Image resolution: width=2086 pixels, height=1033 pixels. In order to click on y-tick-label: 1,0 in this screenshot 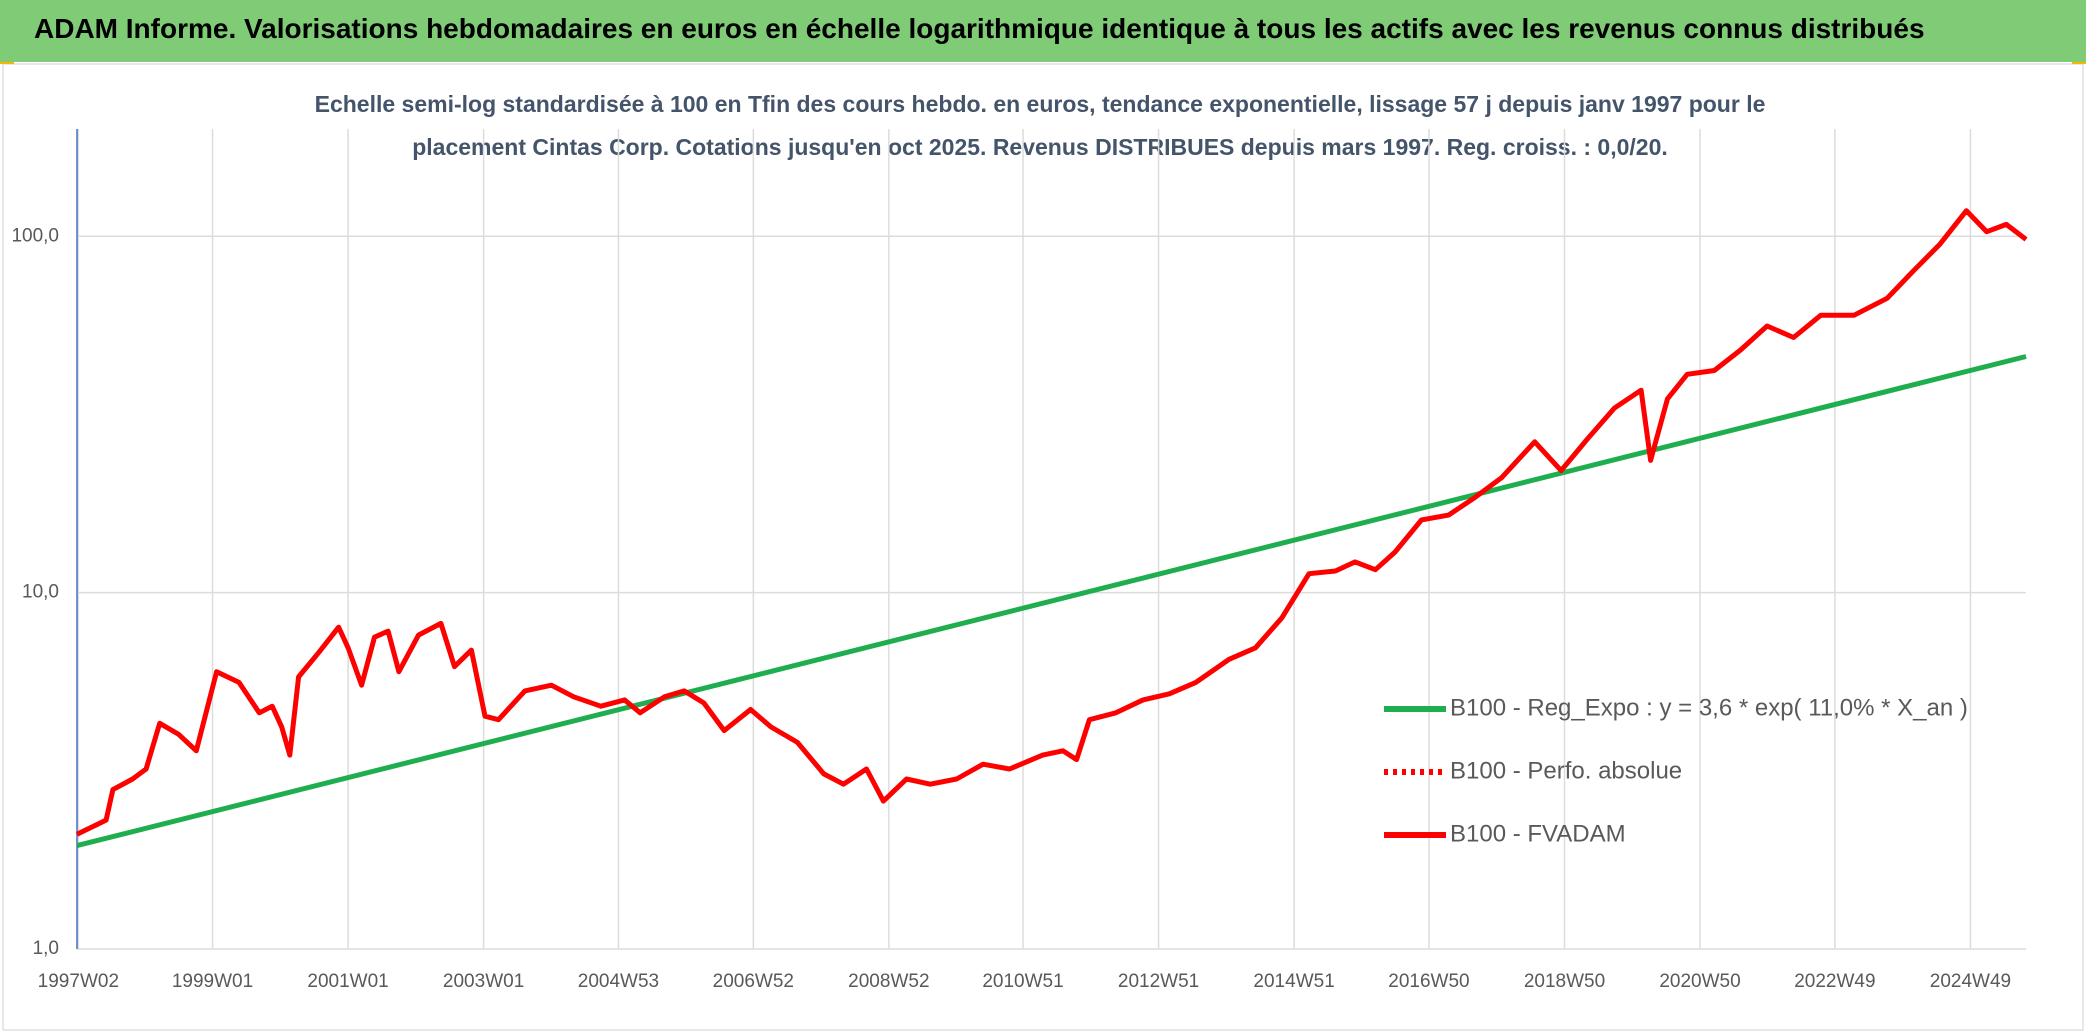, I will do `click(46, 948)`.